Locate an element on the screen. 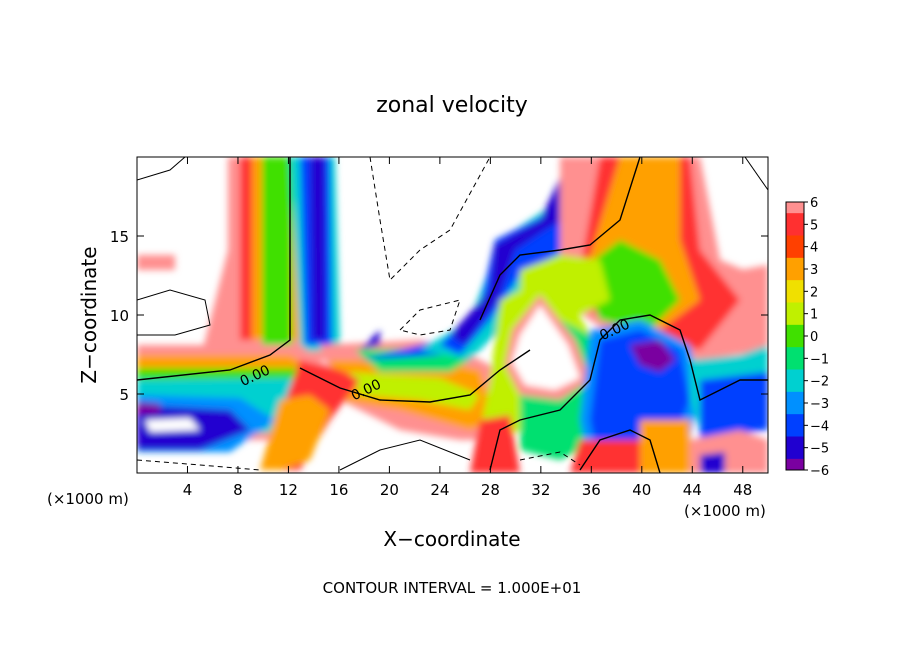 Image resolution: width=904 pixels, height=654 pixels. y-axis-label: Z−coordinate is located at coordinates (89, 314).